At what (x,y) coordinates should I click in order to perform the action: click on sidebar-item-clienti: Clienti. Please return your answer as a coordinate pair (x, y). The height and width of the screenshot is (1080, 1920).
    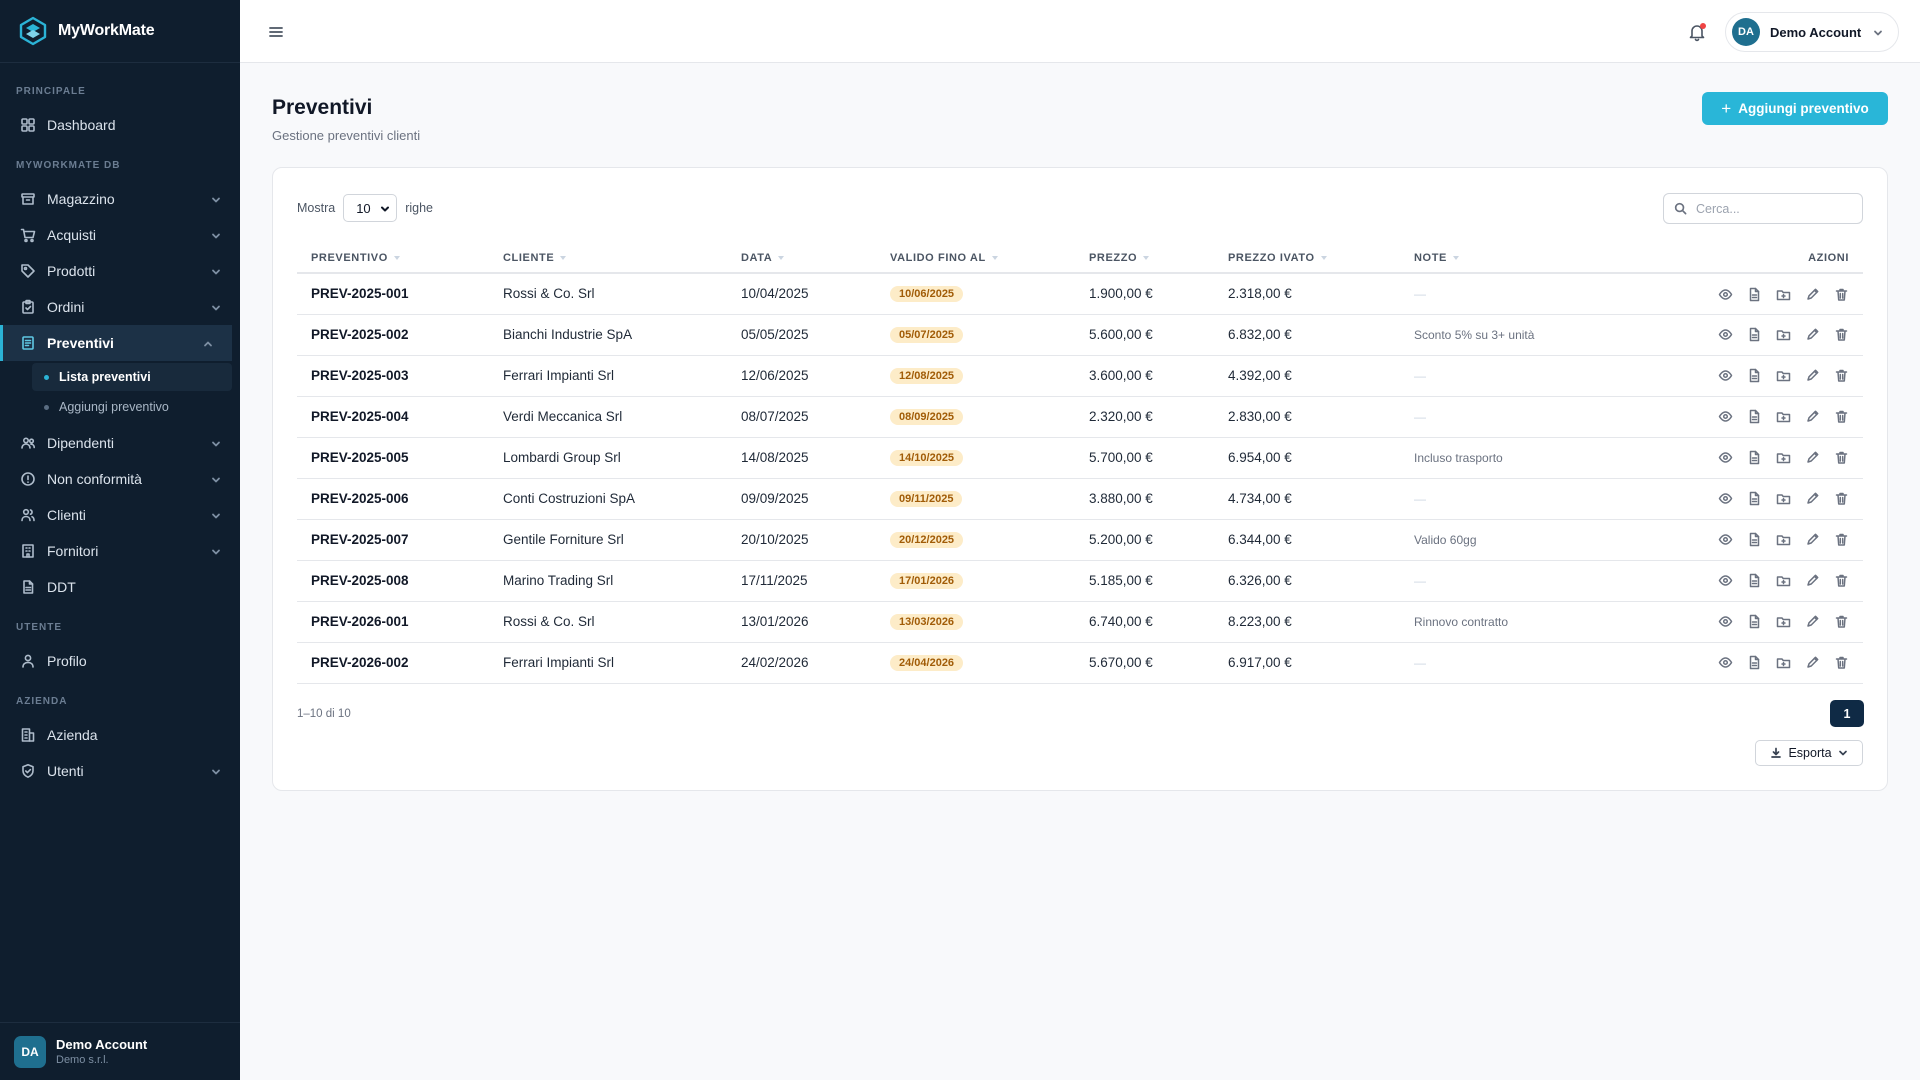
    Looking at the image, I should click on (120, 515).